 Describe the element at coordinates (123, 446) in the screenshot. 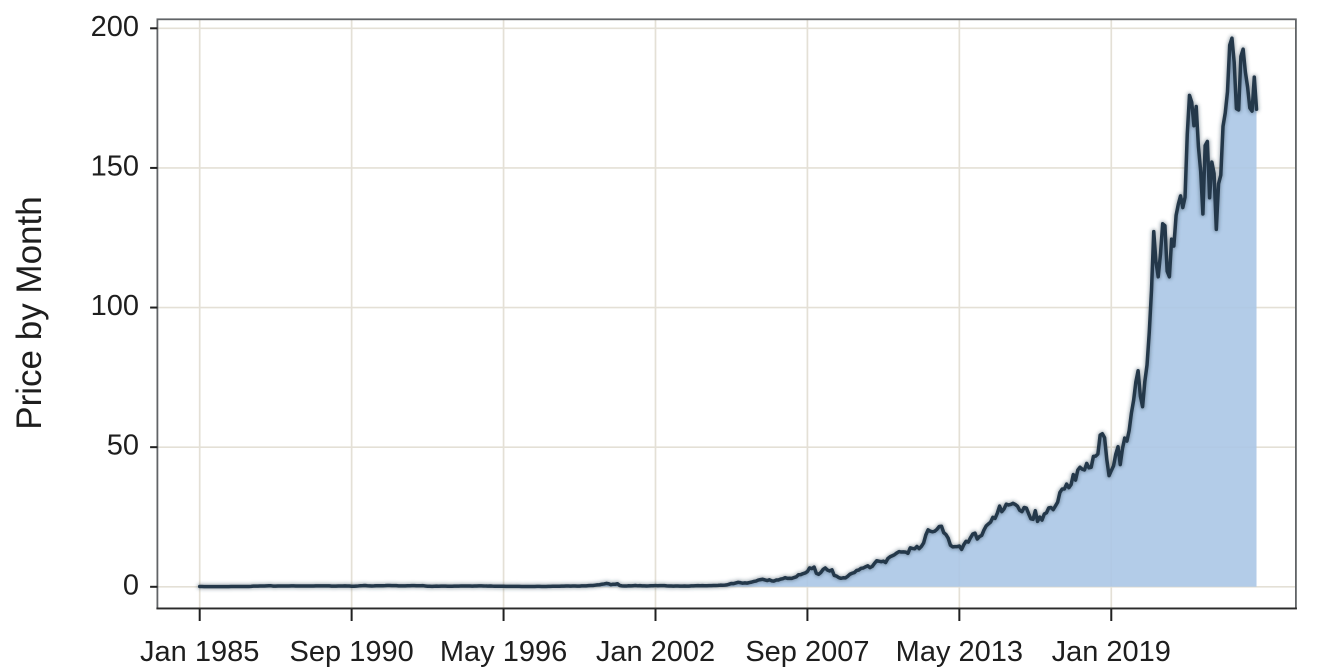

I see `svg-text: 50` at that location.